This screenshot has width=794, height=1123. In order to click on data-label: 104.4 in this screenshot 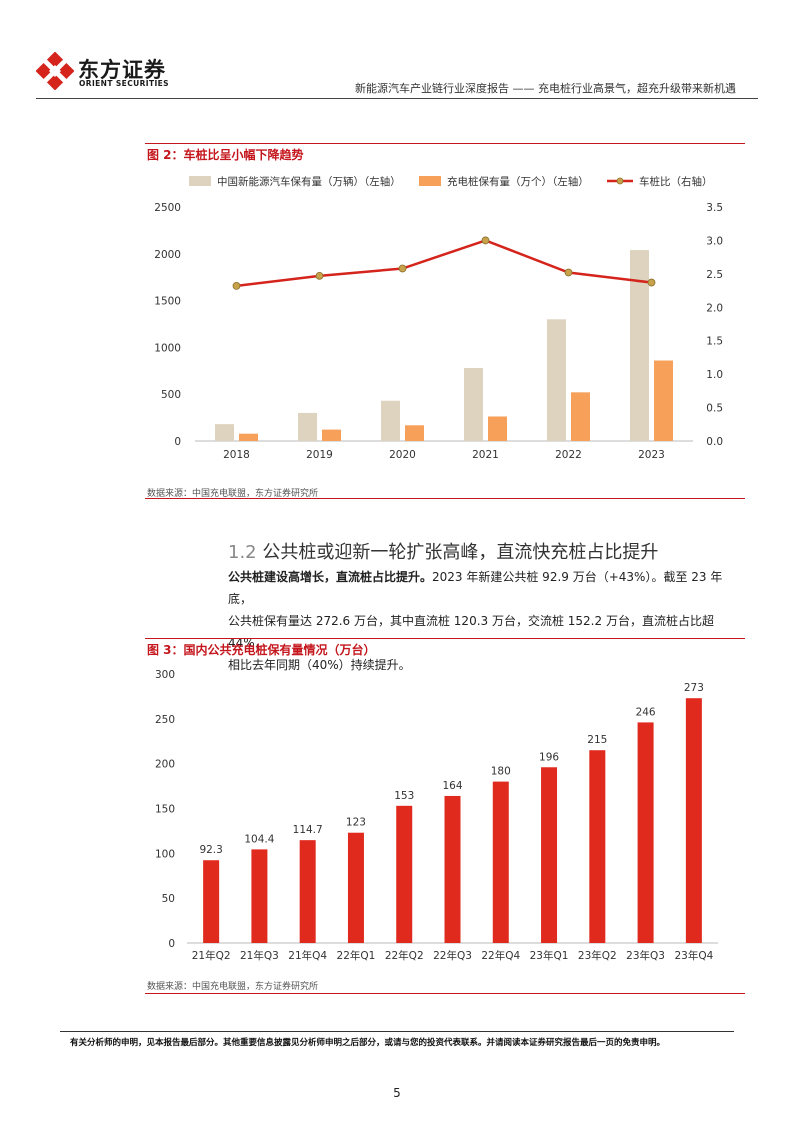, I will do `click(259, 839)`.